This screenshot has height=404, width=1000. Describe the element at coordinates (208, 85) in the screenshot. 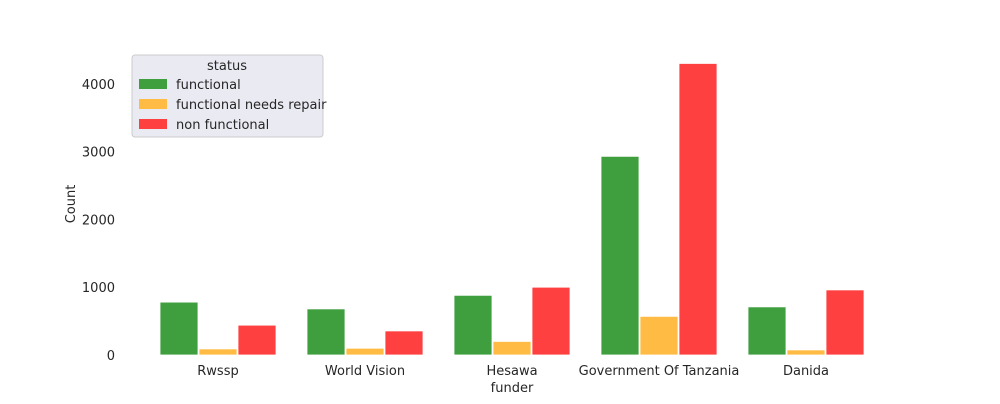

I see `legend-label: functional` at that location.